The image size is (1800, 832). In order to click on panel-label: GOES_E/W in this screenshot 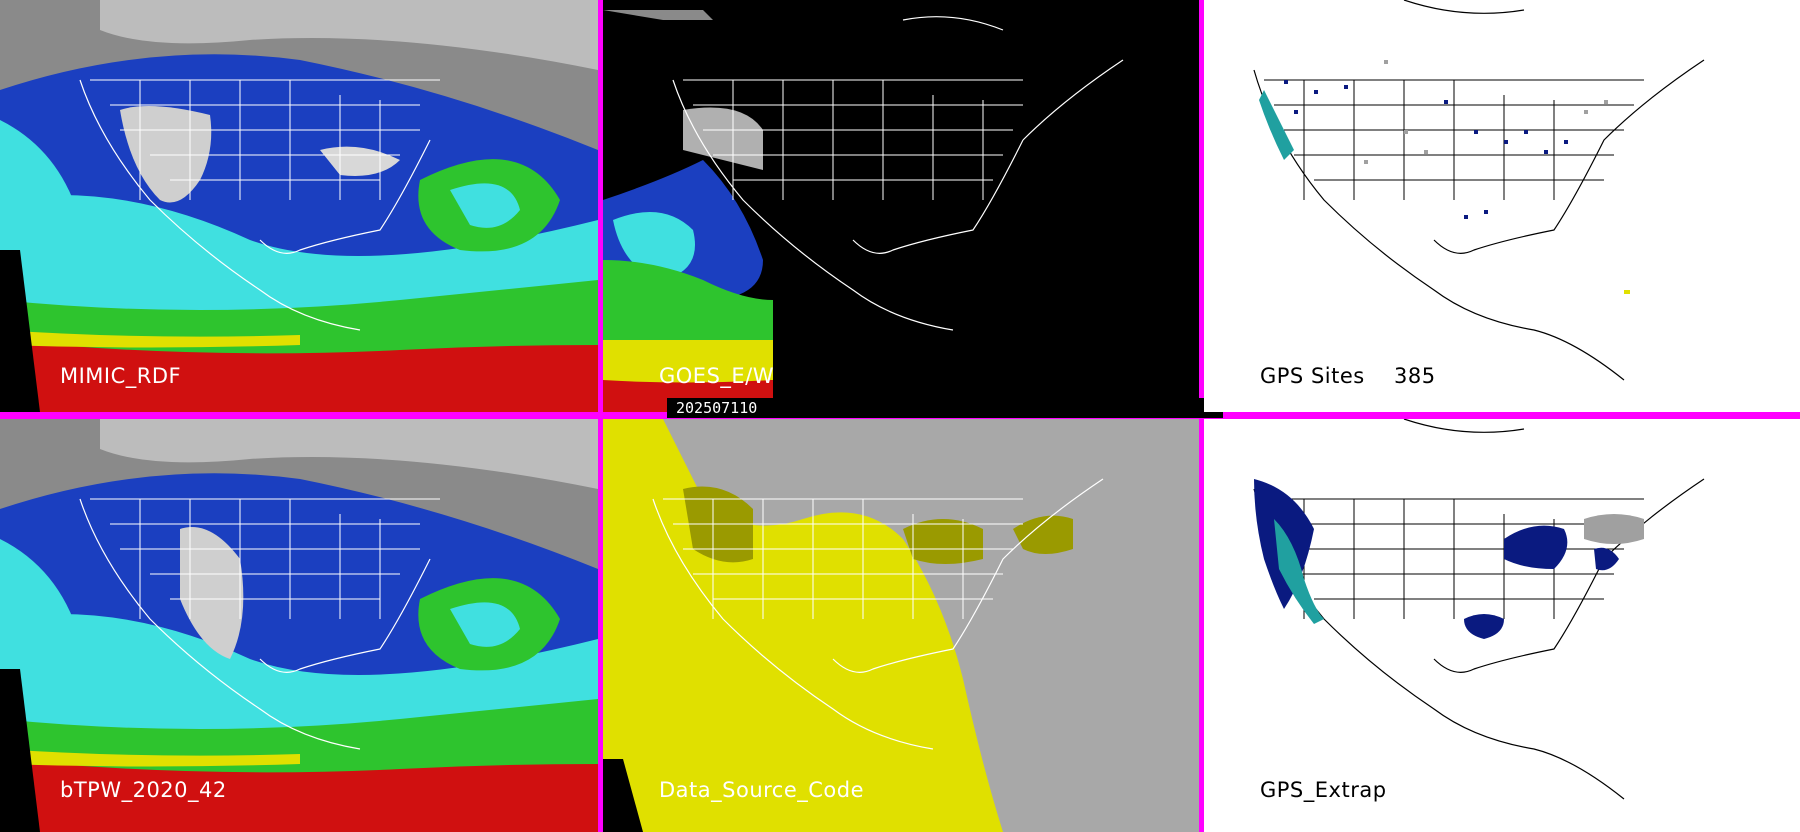, I will do `click(717, 376)`.